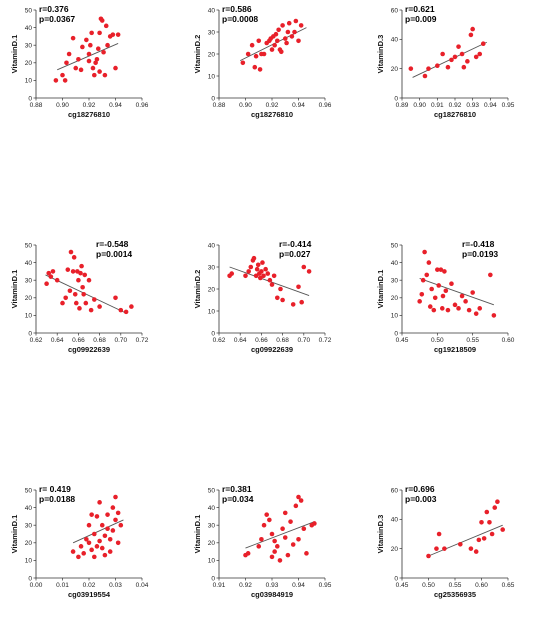 The width and height of the screenshot is (550, 620). I want to click on x-tick-label: 0.04, so click(142, 585).